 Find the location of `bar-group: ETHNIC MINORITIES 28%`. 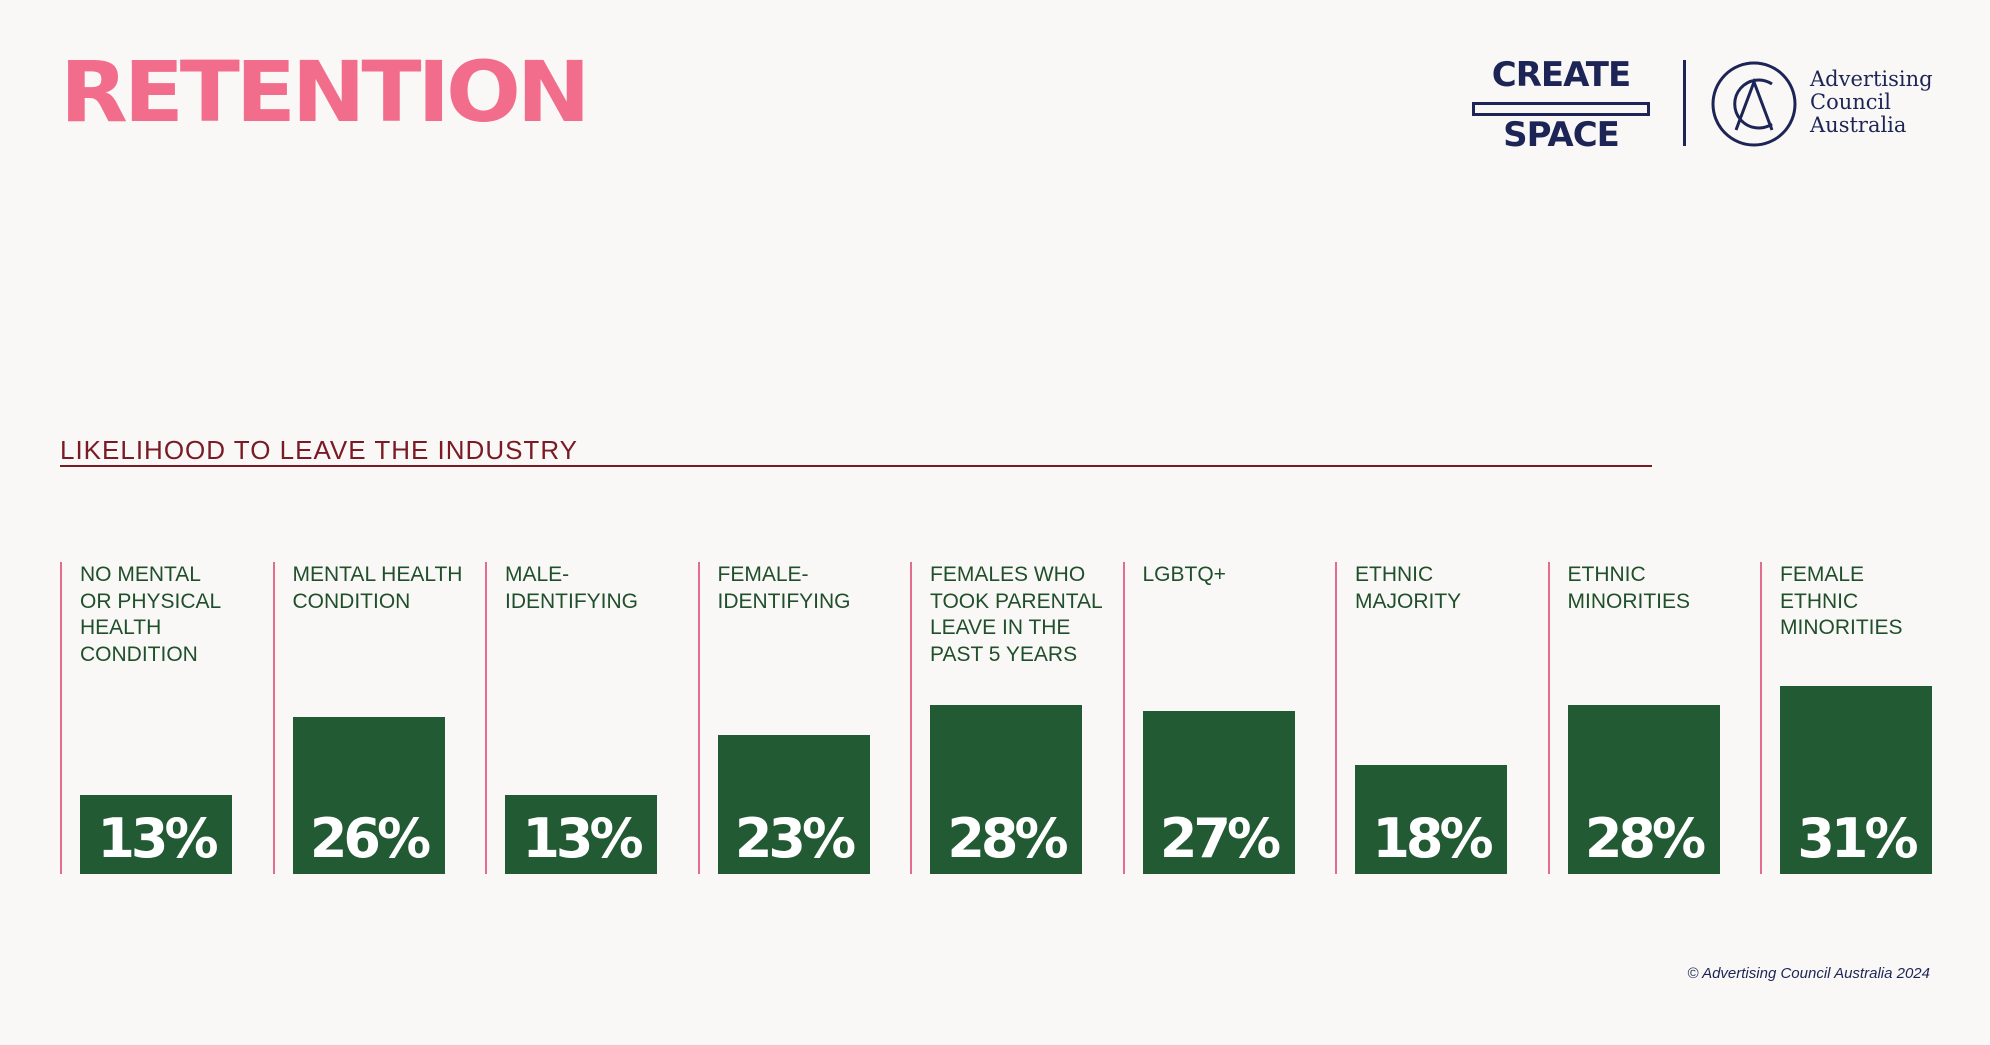

bar-group: ETHNIC MINORITIES 28% is located at coordinates (1647, 718).